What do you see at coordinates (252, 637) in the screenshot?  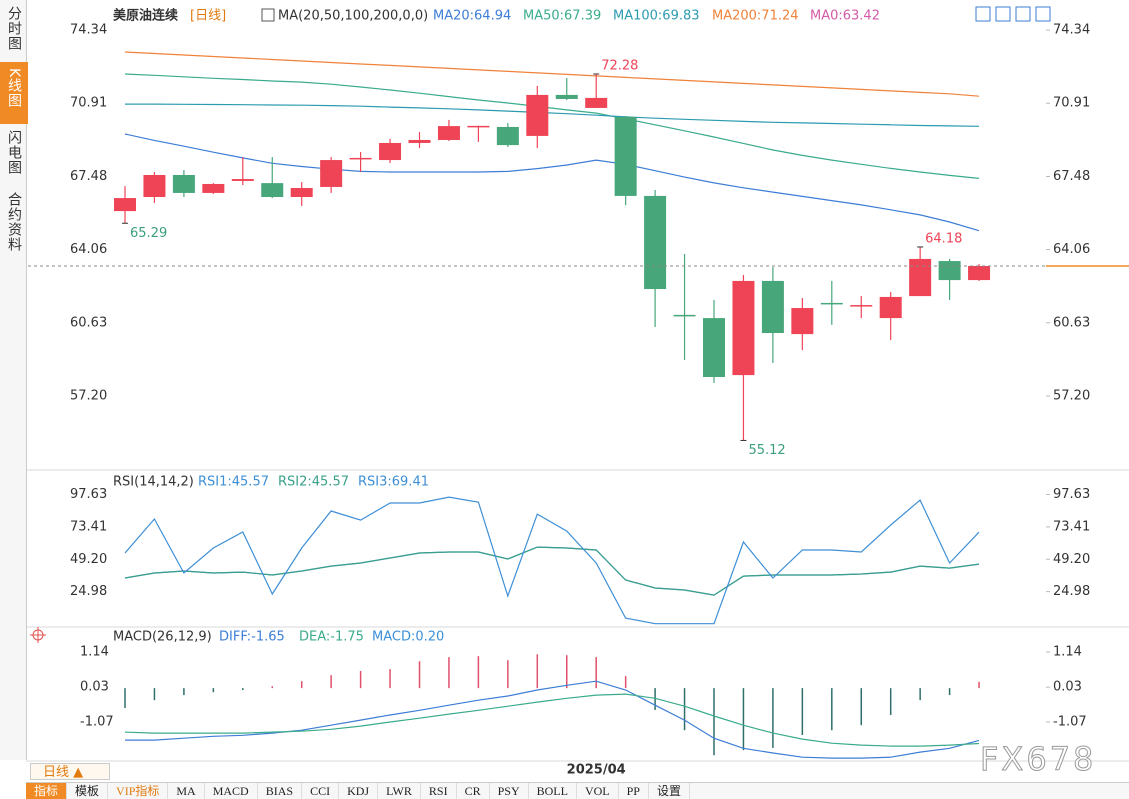 I see `legend-entry: DIFF:-1.65` at bounding box center [252, 637].